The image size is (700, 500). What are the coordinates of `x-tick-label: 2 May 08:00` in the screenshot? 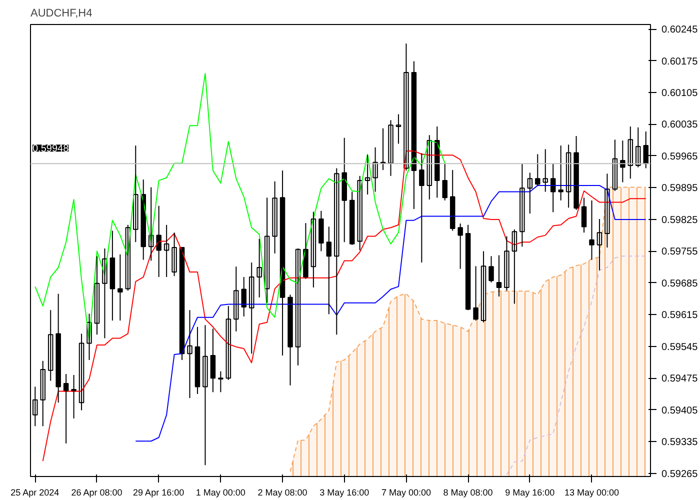 It's located at (283, 493).